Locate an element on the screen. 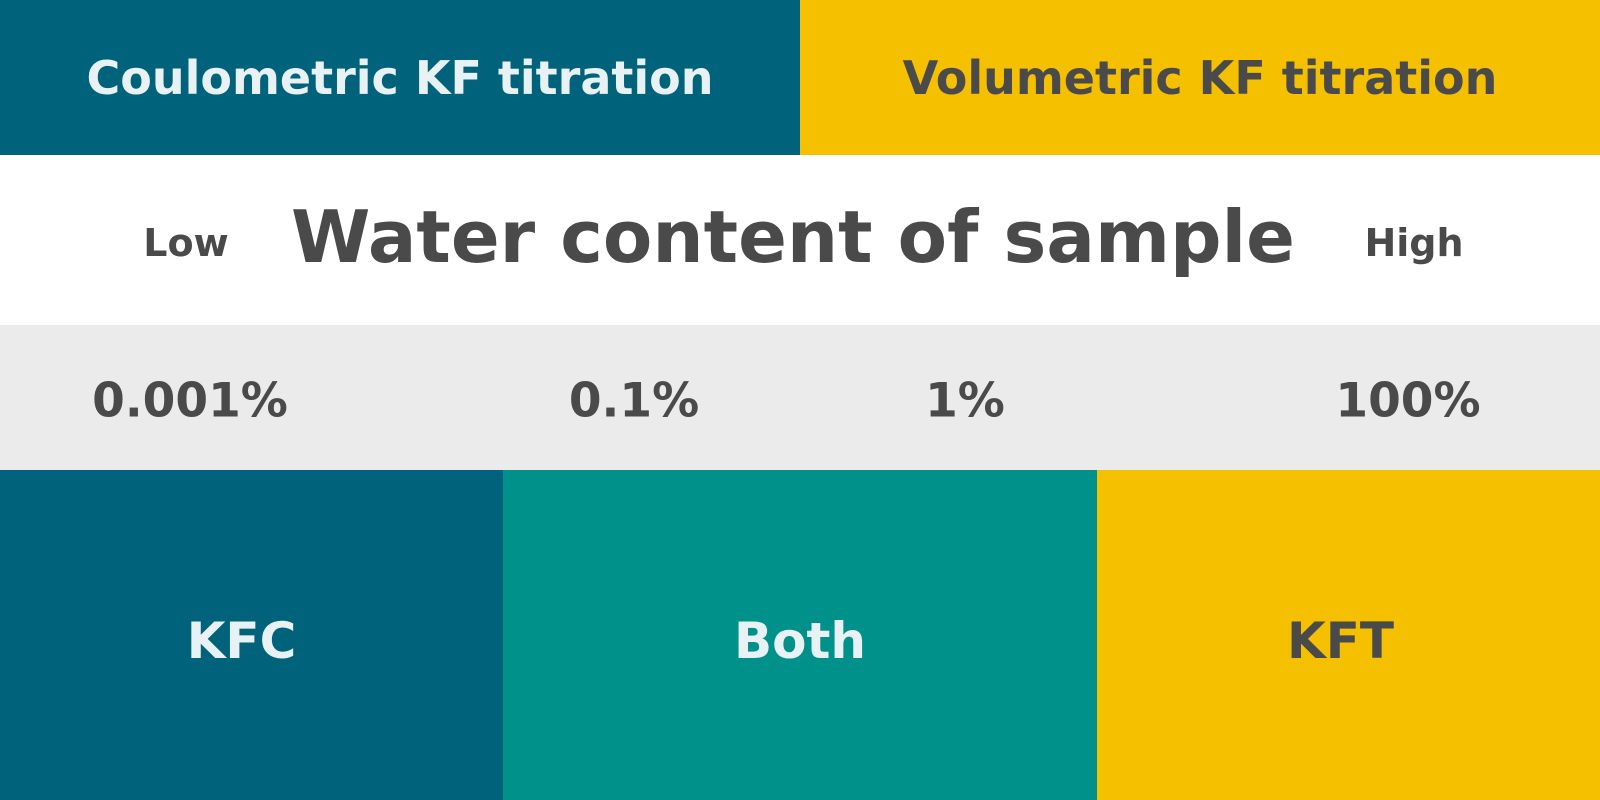 The width and height of the screenshot is (1600, 800). scale-tick-0-001: 0.001% is located at coordinates (190, 401).